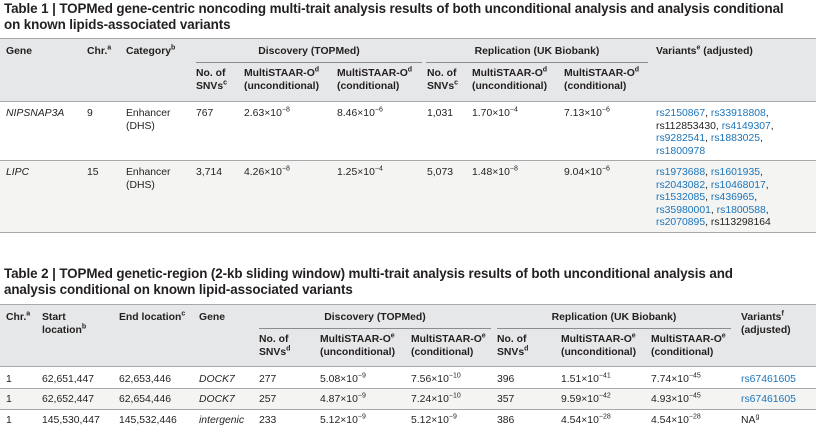 Image resolution: width=816 pixels, height=432 pixels. I want to click on variant-link: rs2070895, so click(681, 222).